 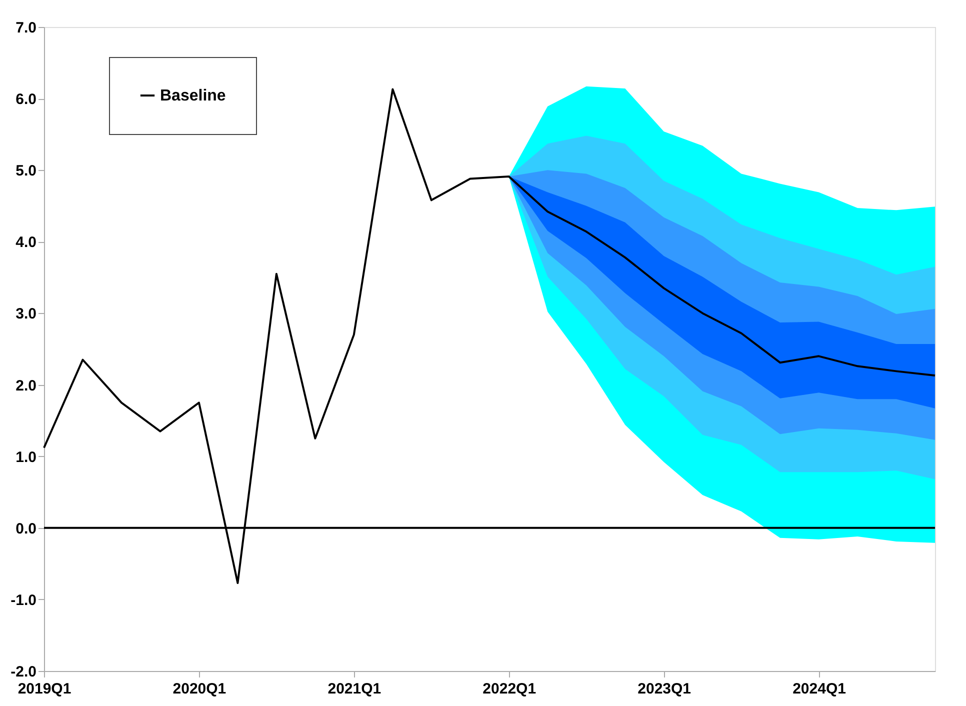 I want to click on x-tick-label: 2024Q1, so click(x=819, y=689).